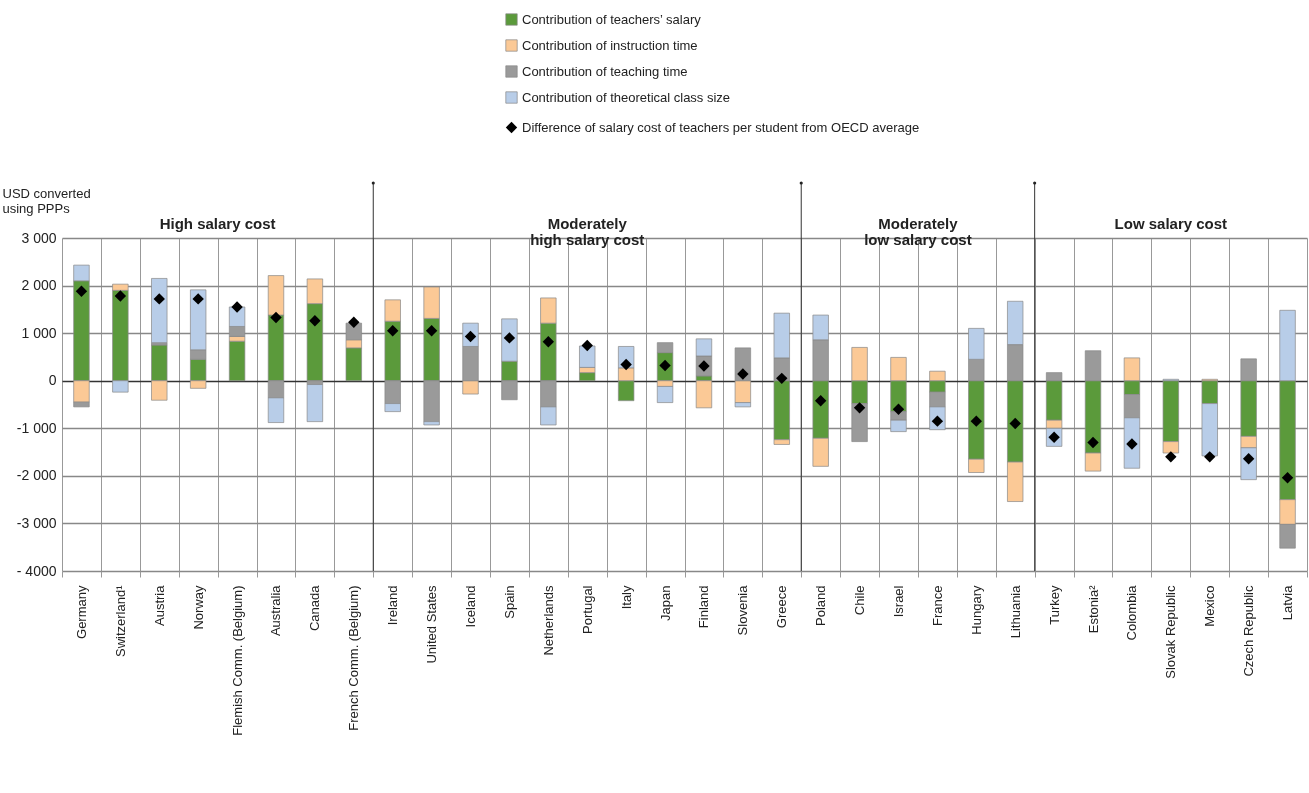 The width and height of the screenshot is (1309, 793). I want to click on x-tick-label: Israel, so click(898, 601).